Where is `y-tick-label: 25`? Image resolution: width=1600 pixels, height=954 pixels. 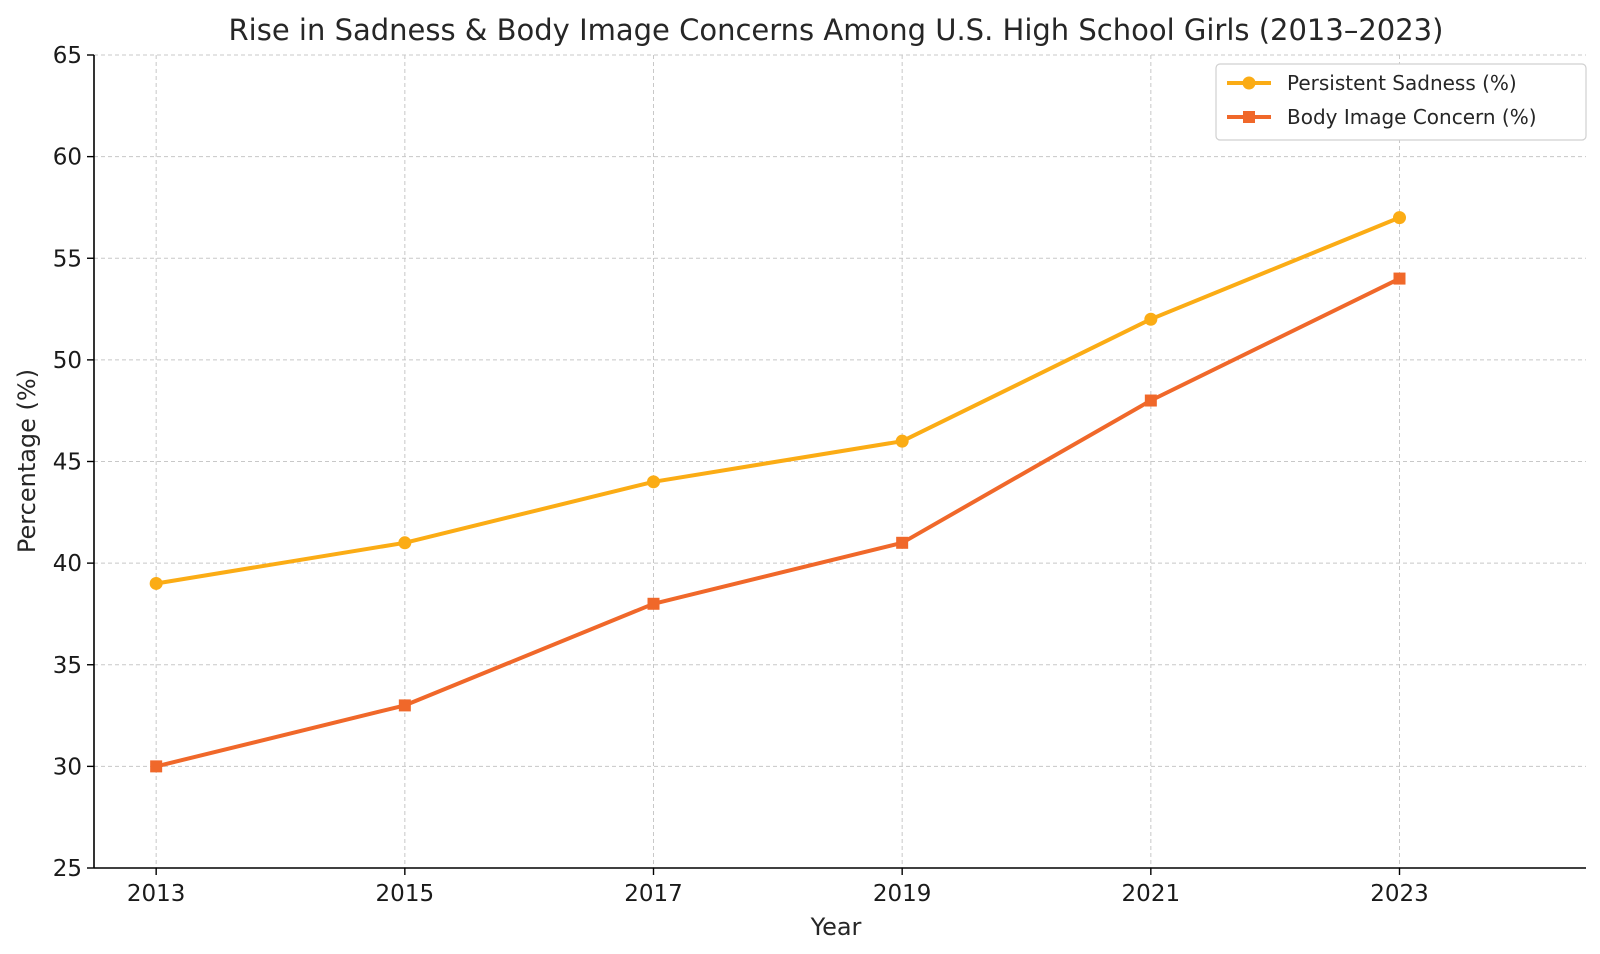
y-tick-label: 25 is located at coordinates (67, 869).